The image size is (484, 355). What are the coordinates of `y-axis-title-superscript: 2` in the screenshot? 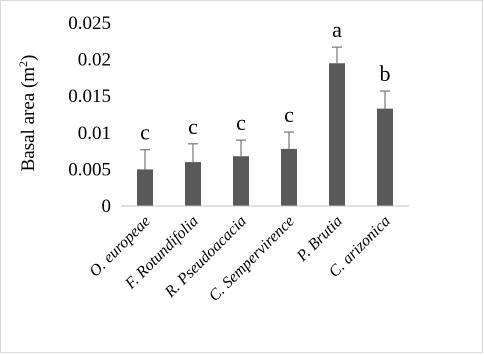 It's located at (23, 64).